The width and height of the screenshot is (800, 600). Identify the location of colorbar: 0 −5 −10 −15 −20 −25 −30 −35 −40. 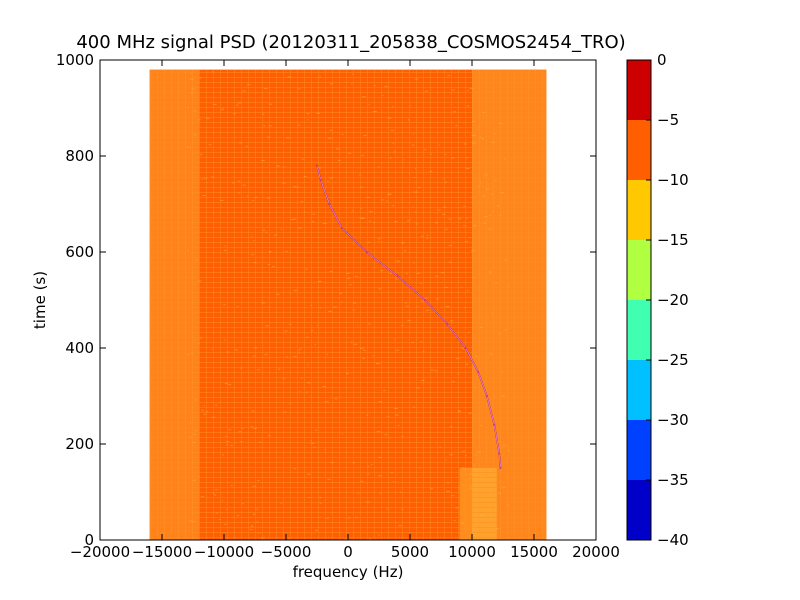
(657, 300).